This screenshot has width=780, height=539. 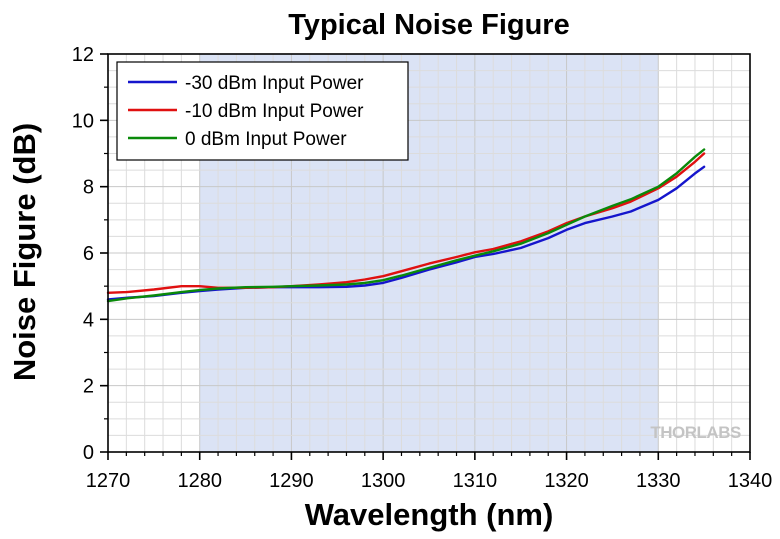 I want to click on chart-title: Typical Noise Figure, so click(x=428, y=25).